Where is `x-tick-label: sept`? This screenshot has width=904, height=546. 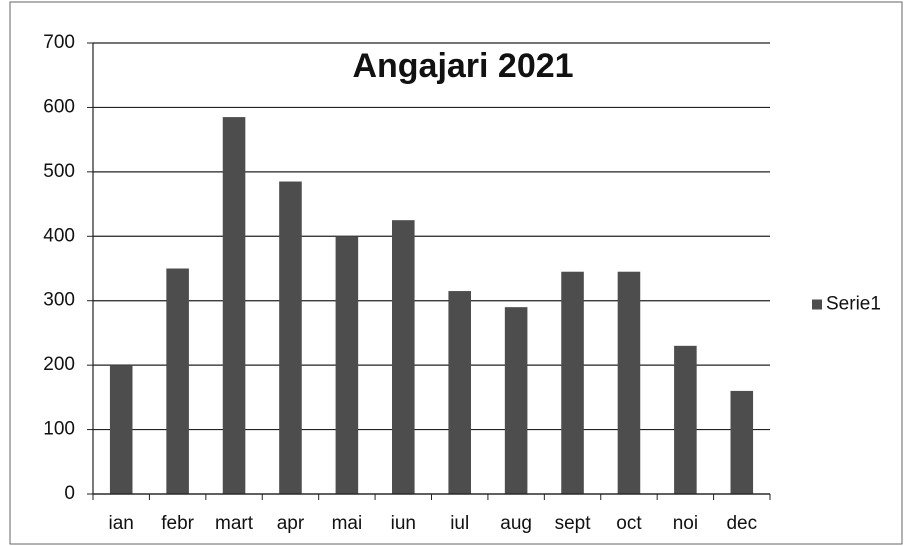 x-tick-label: sept is located at coordinates (573, 523).